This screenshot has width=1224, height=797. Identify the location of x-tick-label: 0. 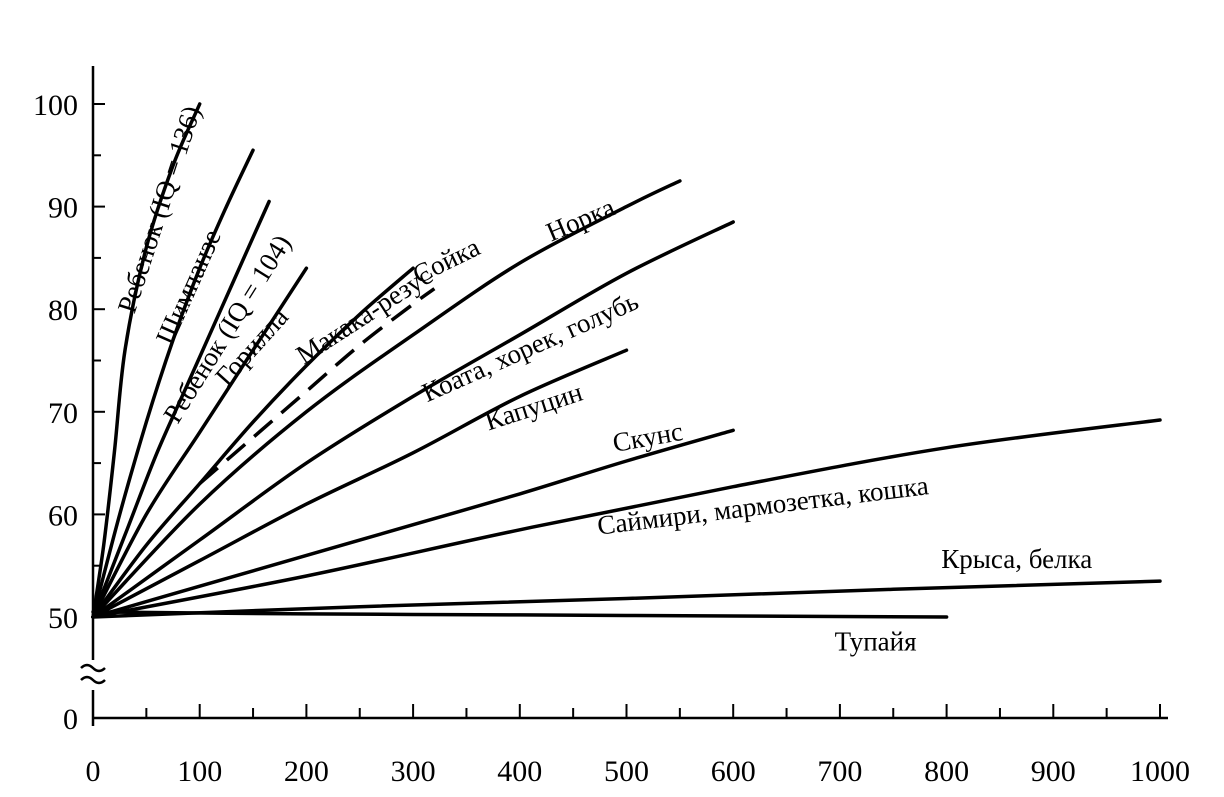
(93, 771).